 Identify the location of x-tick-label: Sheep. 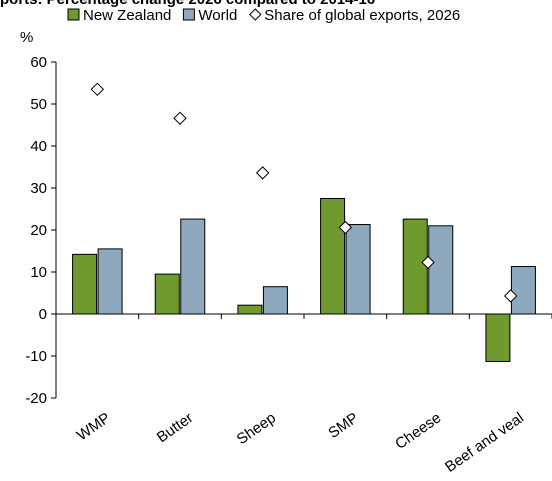
(256, 428).